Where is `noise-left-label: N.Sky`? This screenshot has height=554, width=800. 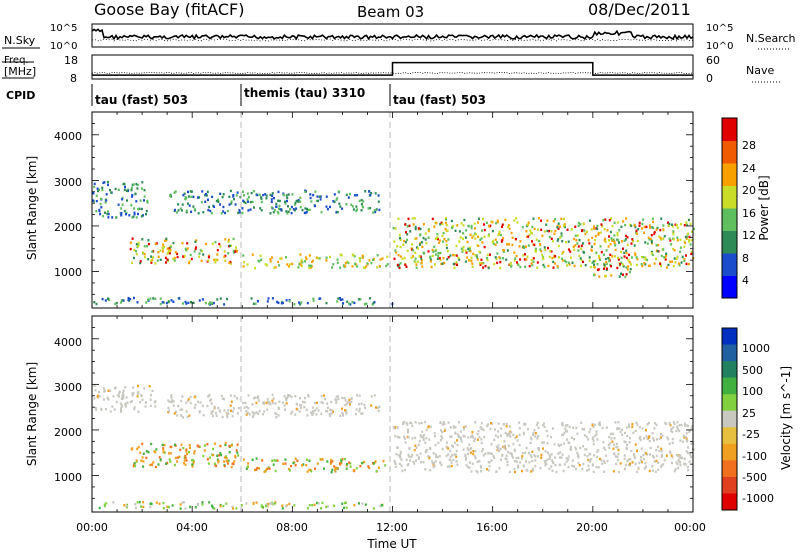
noise-left-label: N.Sky is located at coordinates (20, 40).